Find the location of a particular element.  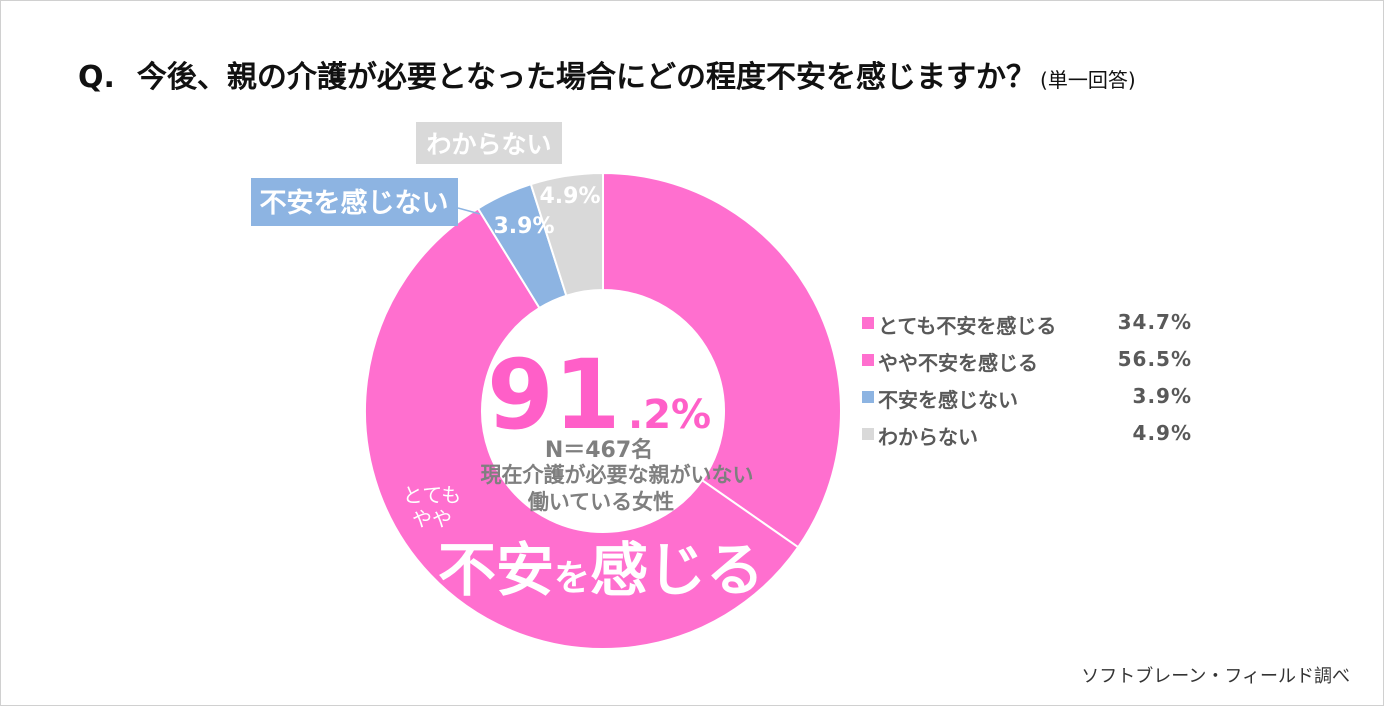

legend-item-dont-know: わからない 4.9% is located at coordinates (1027, 439).